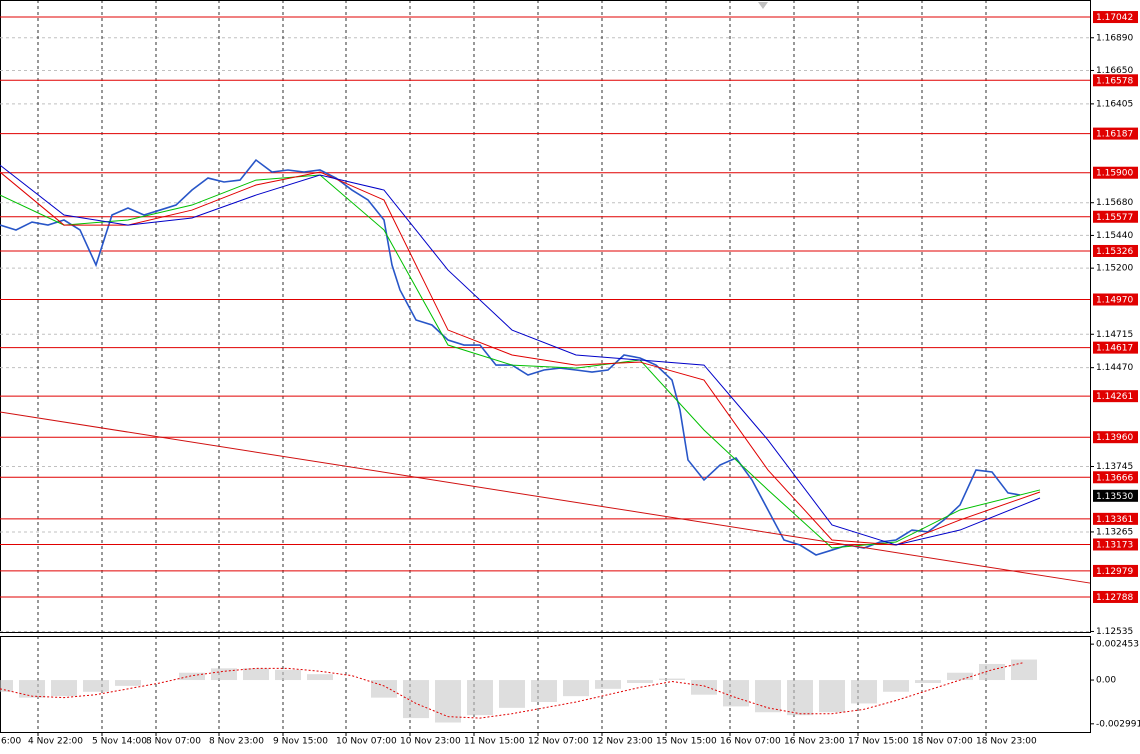 This screenshot has height=754, width=1140. What do you see at coordinates (494, 742) in the screenshot?
I see `x-tick-label: 11 Nov 15:00` at bounding box center [494, 742].